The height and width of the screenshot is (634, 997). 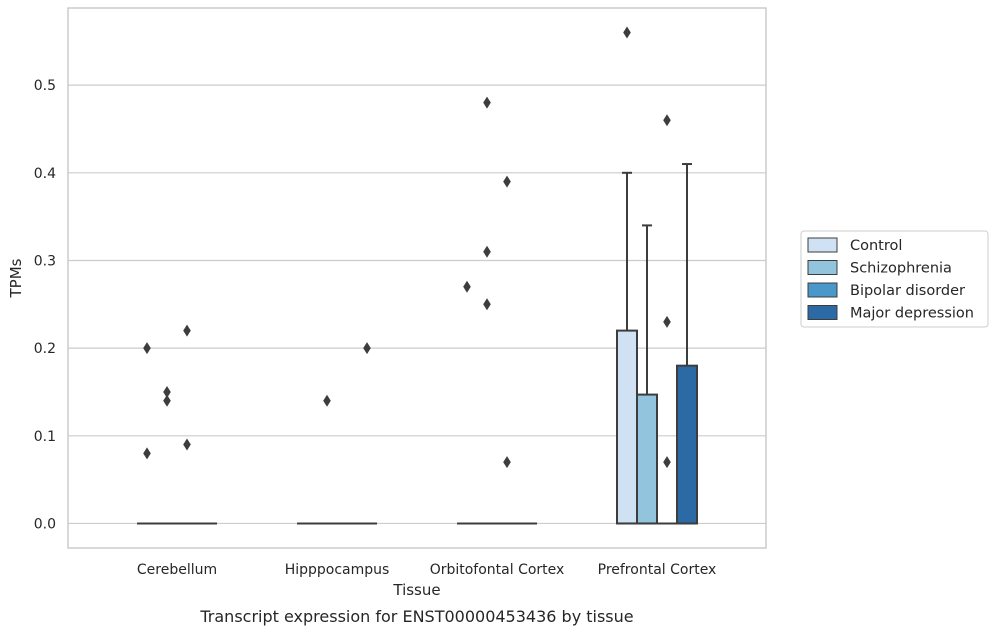 What do you see at coordinates (45, 174) in the screenshot?
I see `y-tick-label: 0.4` at bounding box center [45, 174].